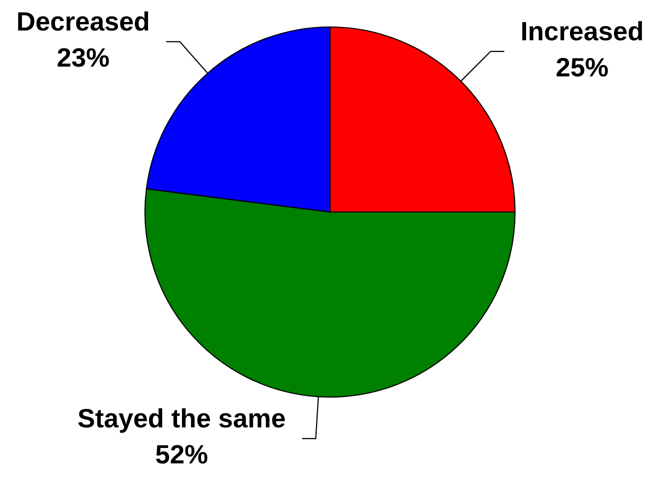 The height and width of the screenshot is (478, 648). Describe the element at coordinates (182, 454) in the screenshot. I see `data-label: 52%` at that location.